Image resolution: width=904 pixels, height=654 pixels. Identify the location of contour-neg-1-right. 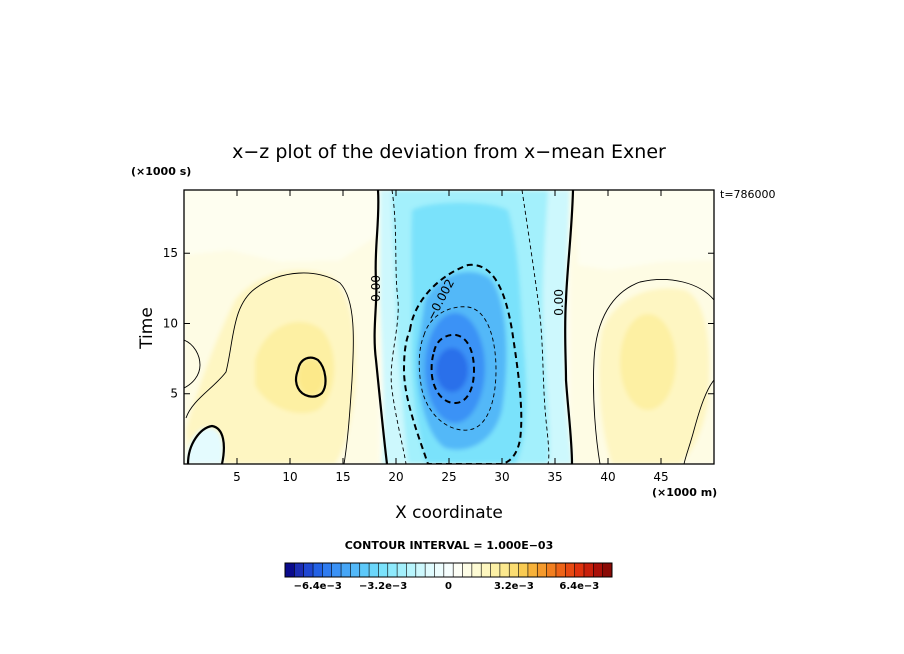
(535, 327).